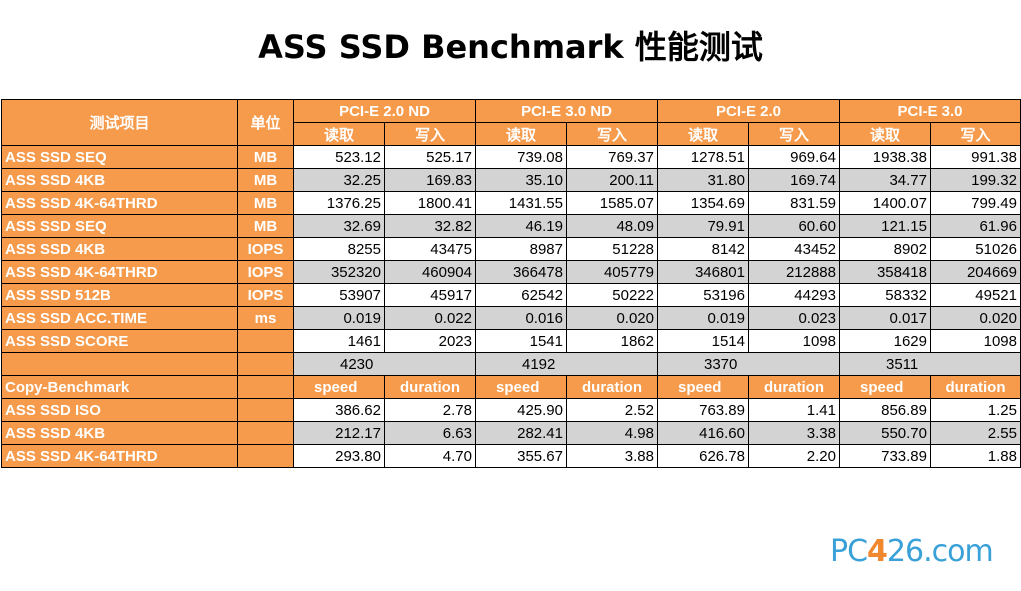  What do you see at coordinates (975, 456) in the screenshot?
I see `copy-row-value: 1.88` at bounding box center [975, 456].